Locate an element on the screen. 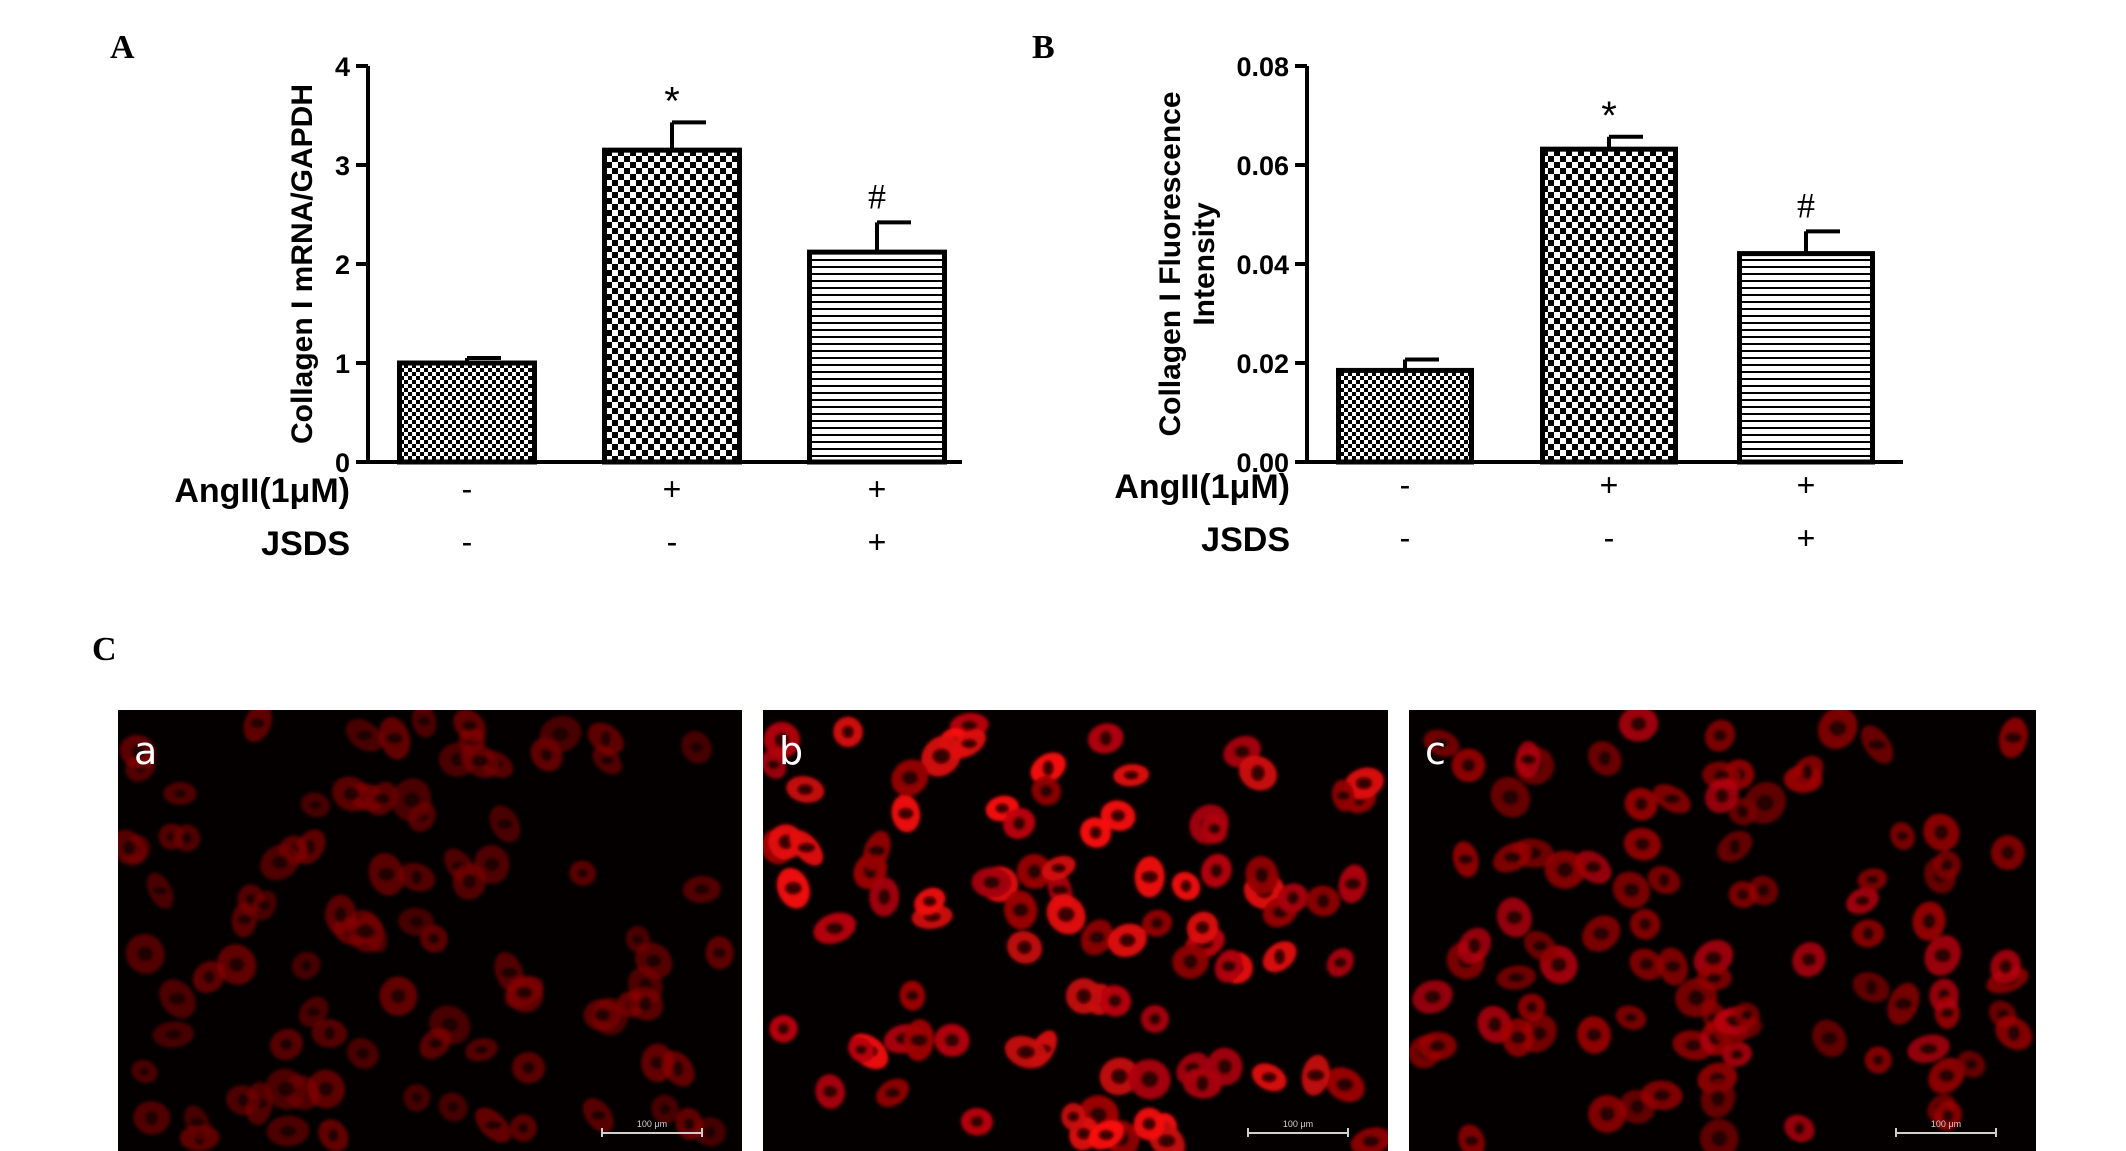 Image resolution: width=2126 pixels, height=1151 pixels. micrograph-label: a is located at coordinates (145, 751).